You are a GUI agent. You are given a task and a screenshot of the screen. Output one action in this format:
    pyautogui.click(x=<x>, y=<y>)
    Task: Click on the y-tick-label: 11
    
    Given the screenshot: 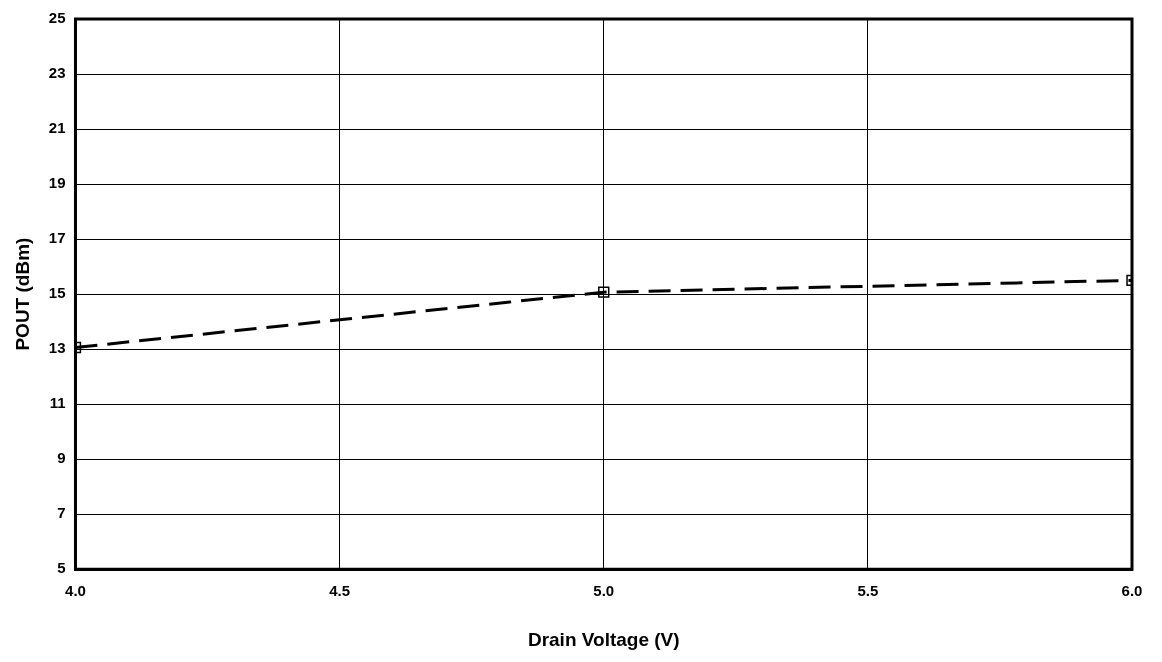 What is the action you would take?
    pyautogui.click(x=57, y=403)
    